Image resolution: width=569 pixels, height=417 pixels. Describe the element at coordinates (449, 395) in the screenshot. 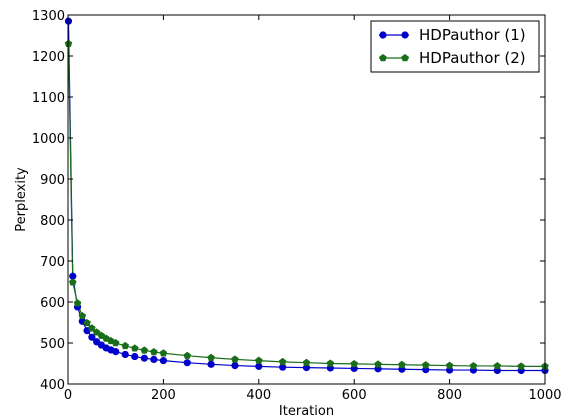

I see `x-tick-label: 800` at that location.